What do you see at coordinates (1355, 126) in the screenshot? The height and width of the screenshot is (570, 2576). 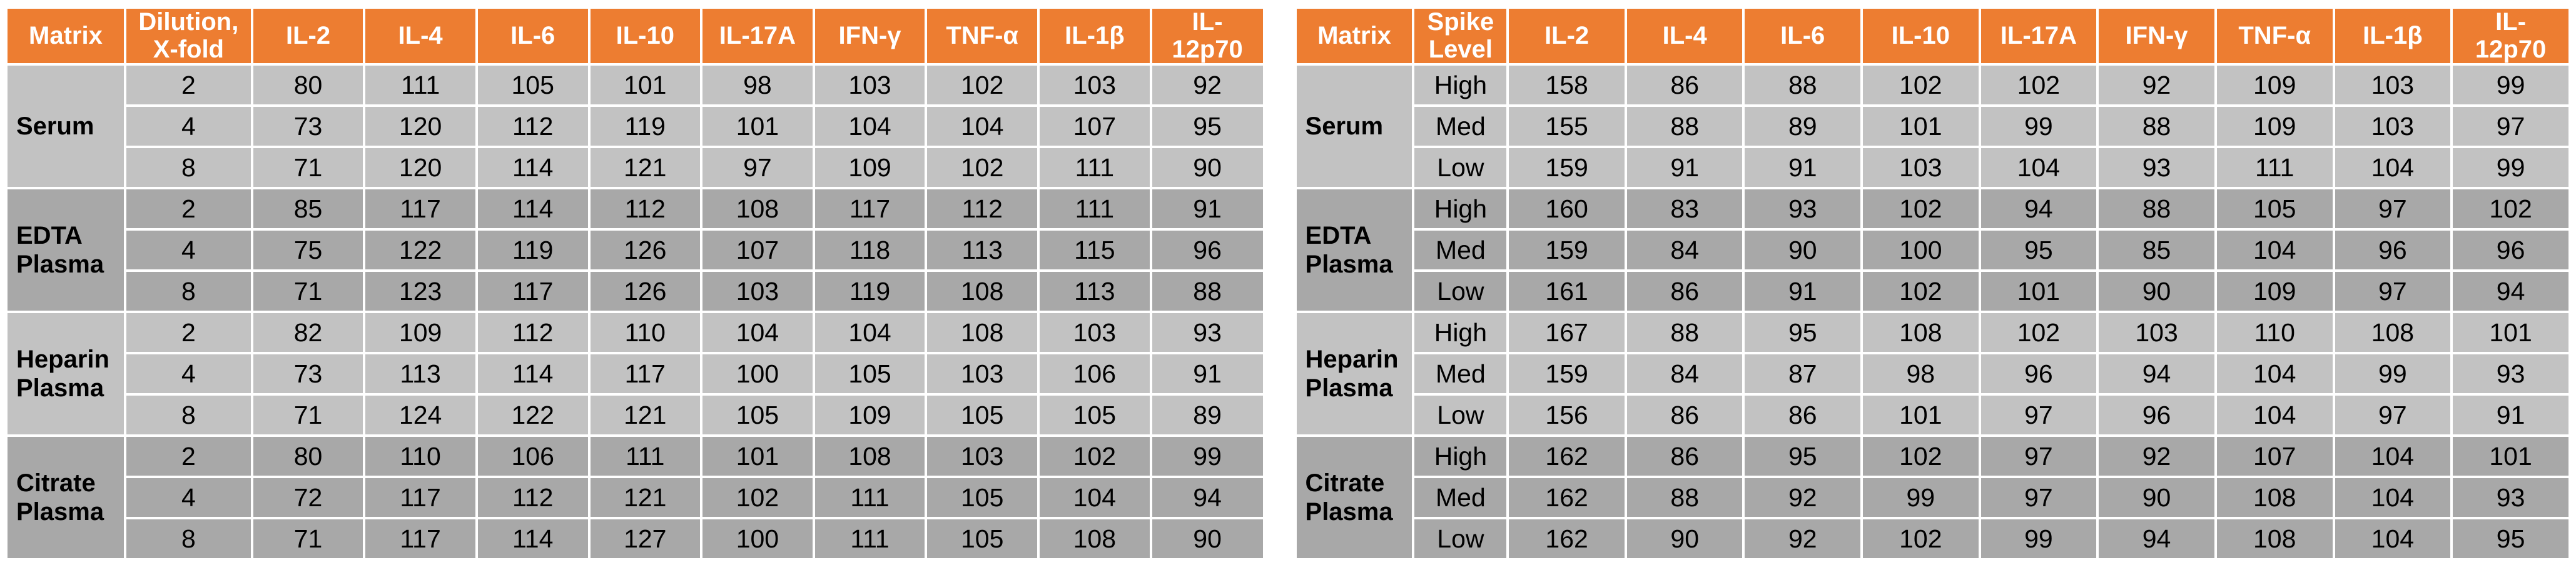 I see `matrix-cell: Serum` at bounding box center [1355, 126].